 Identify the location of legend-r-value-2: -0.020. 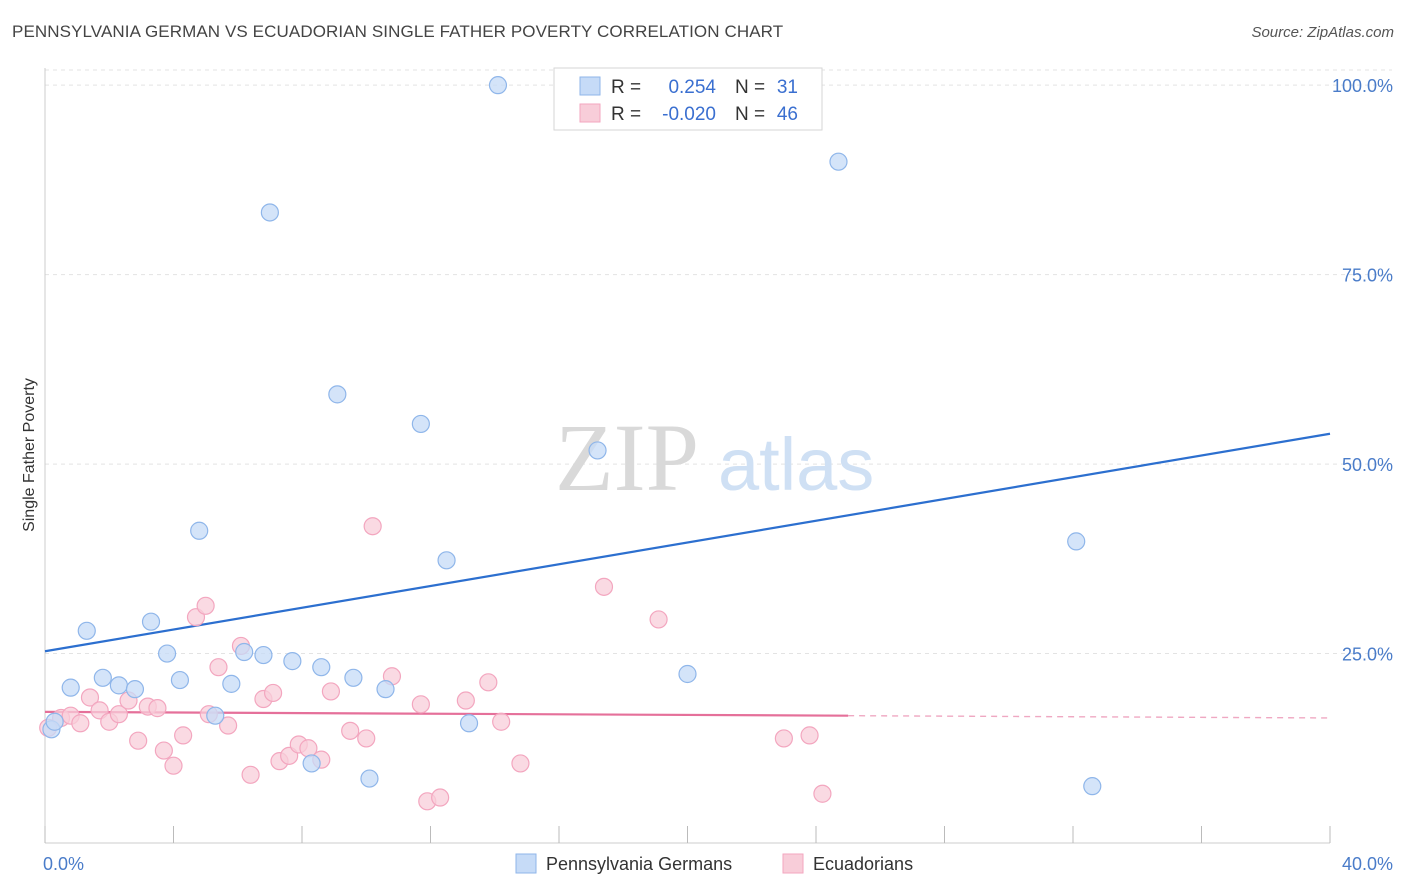
(689, 114).